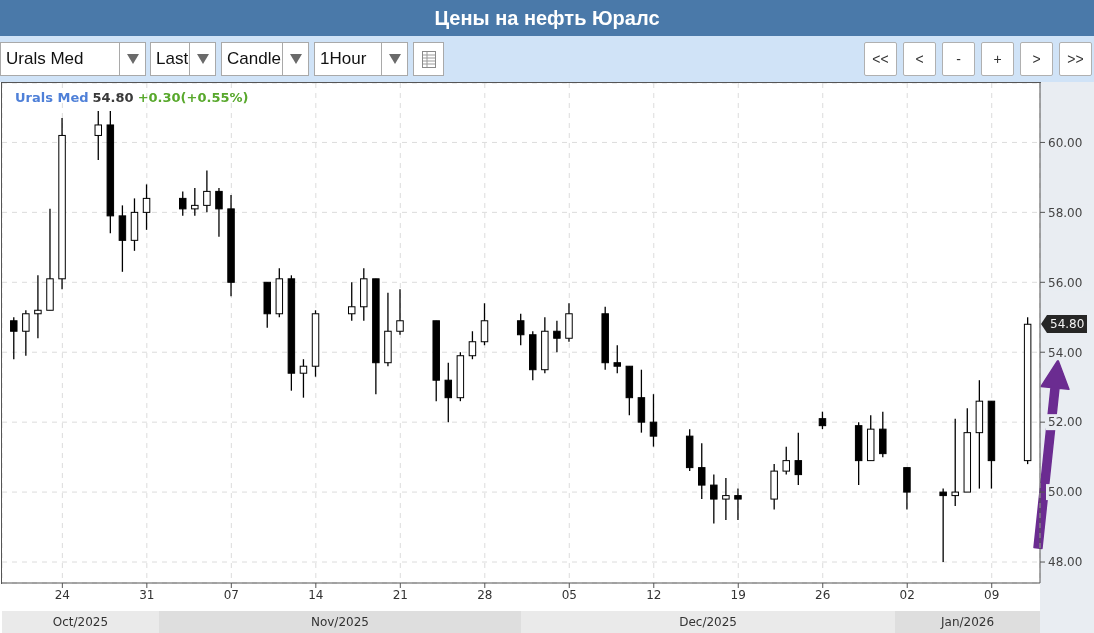  Describe the element at coordinates (1075, 59) in the screenshot. I see `button: >>` at that location.